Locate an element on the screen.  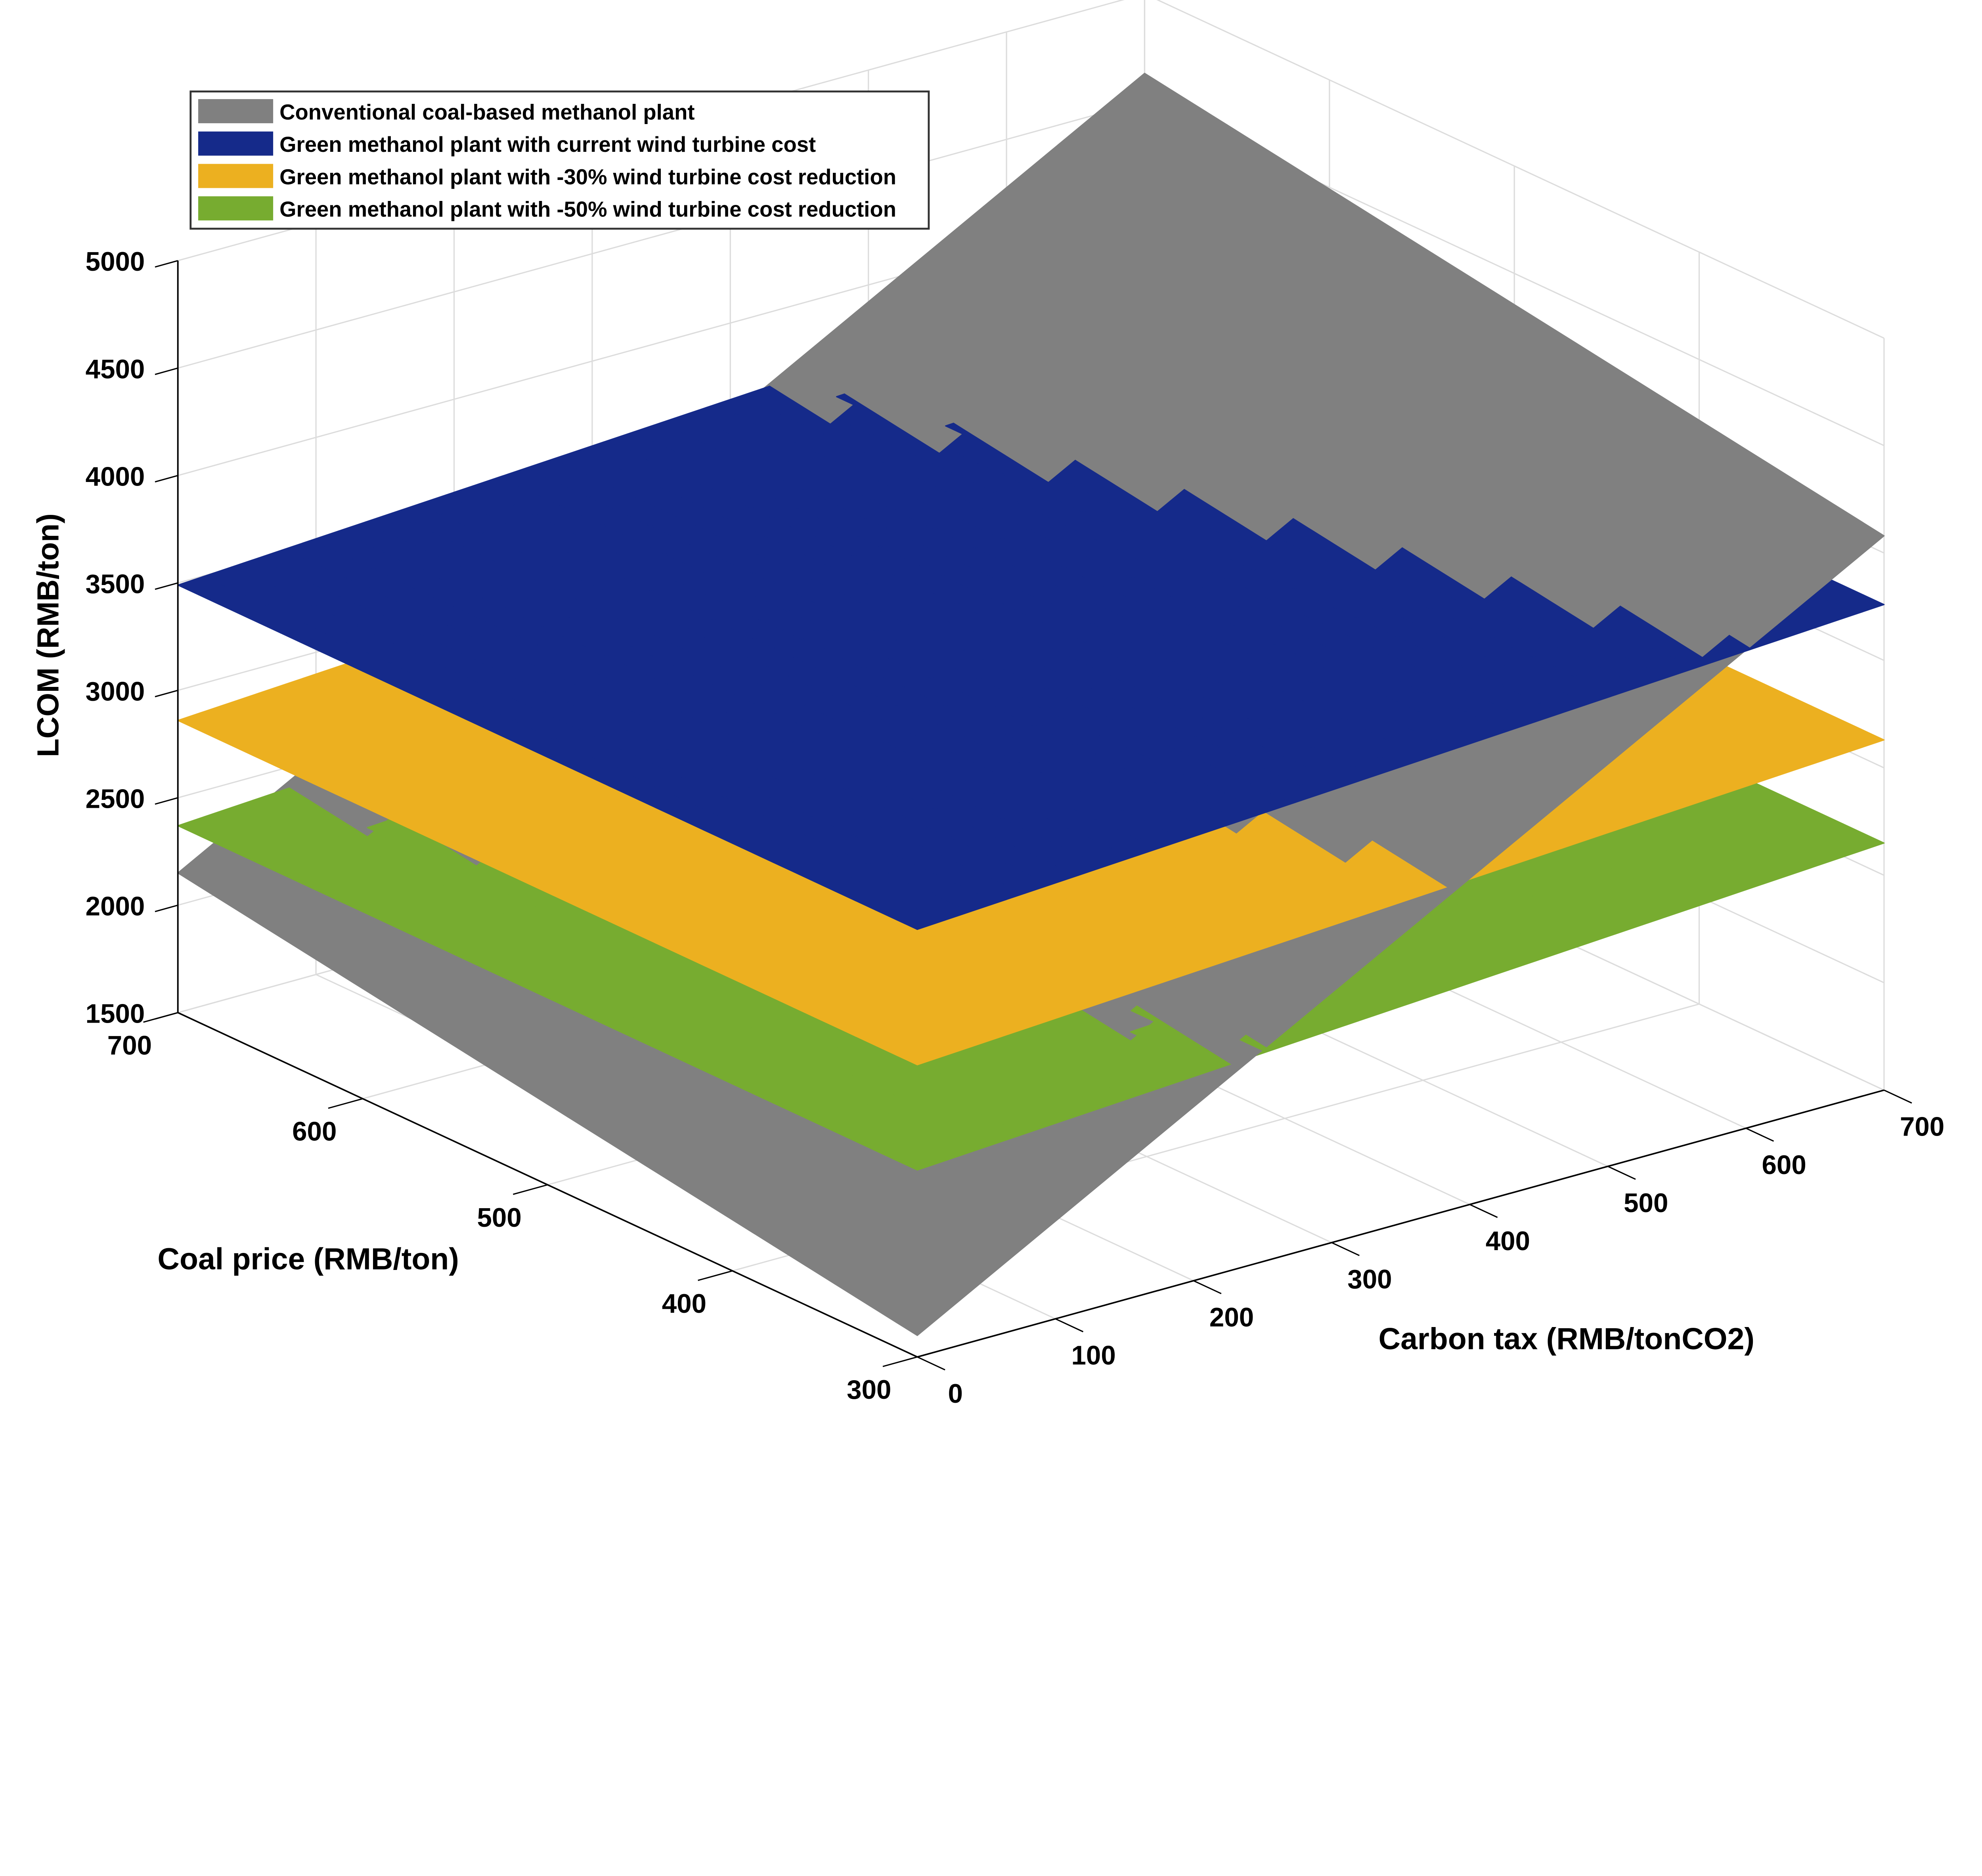
surface-green-30-patch is located at coordinates (1860, 740).